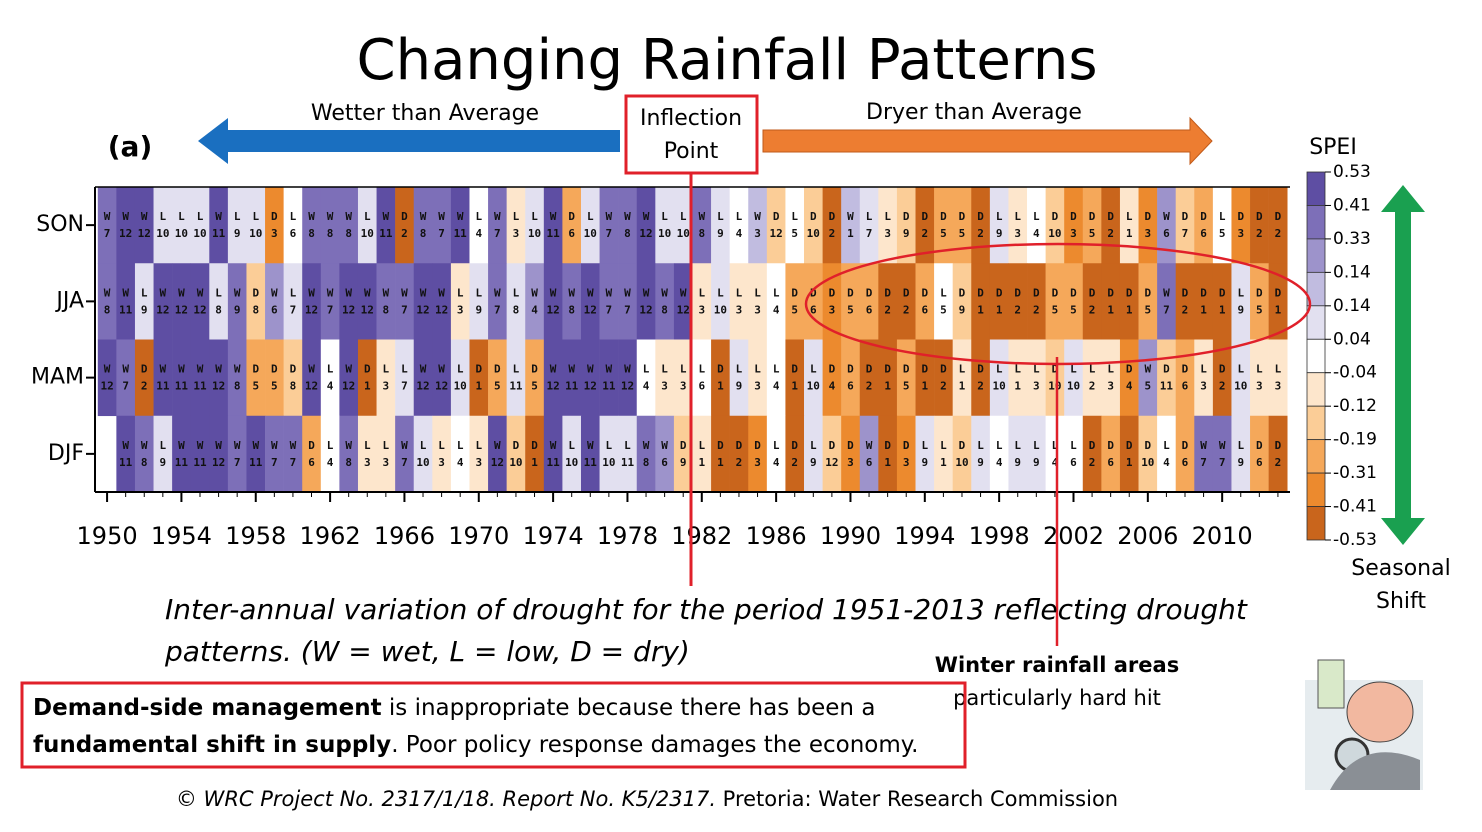 The width and height of the screenshot is (1482, 832). Describe the element at coordinates (850, 536) in the screenshot. I see `x-tick-label: 1990` at that location.